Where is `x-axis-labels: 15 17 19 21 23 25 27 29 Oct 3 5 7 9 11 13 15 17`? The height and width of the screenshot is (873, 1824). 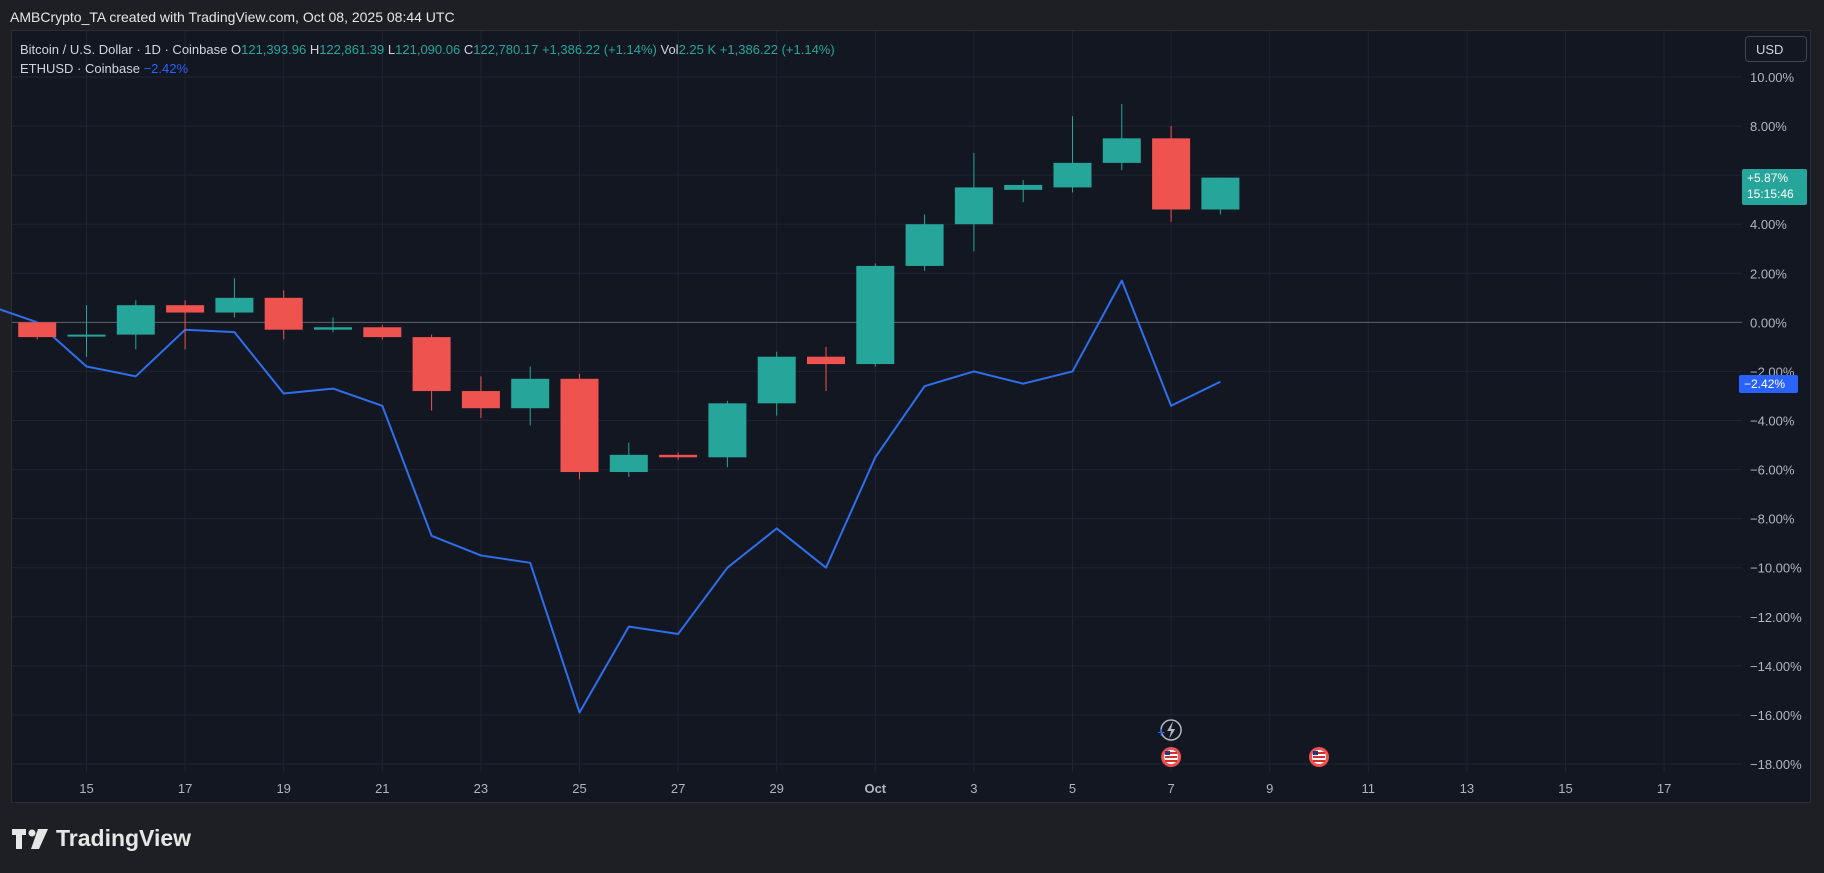 x-axis-labels: 15 17 19 21 23 25 27 29 Oct 3 5 7 9 11 13 15 17 is located at coordinates (875, 788).